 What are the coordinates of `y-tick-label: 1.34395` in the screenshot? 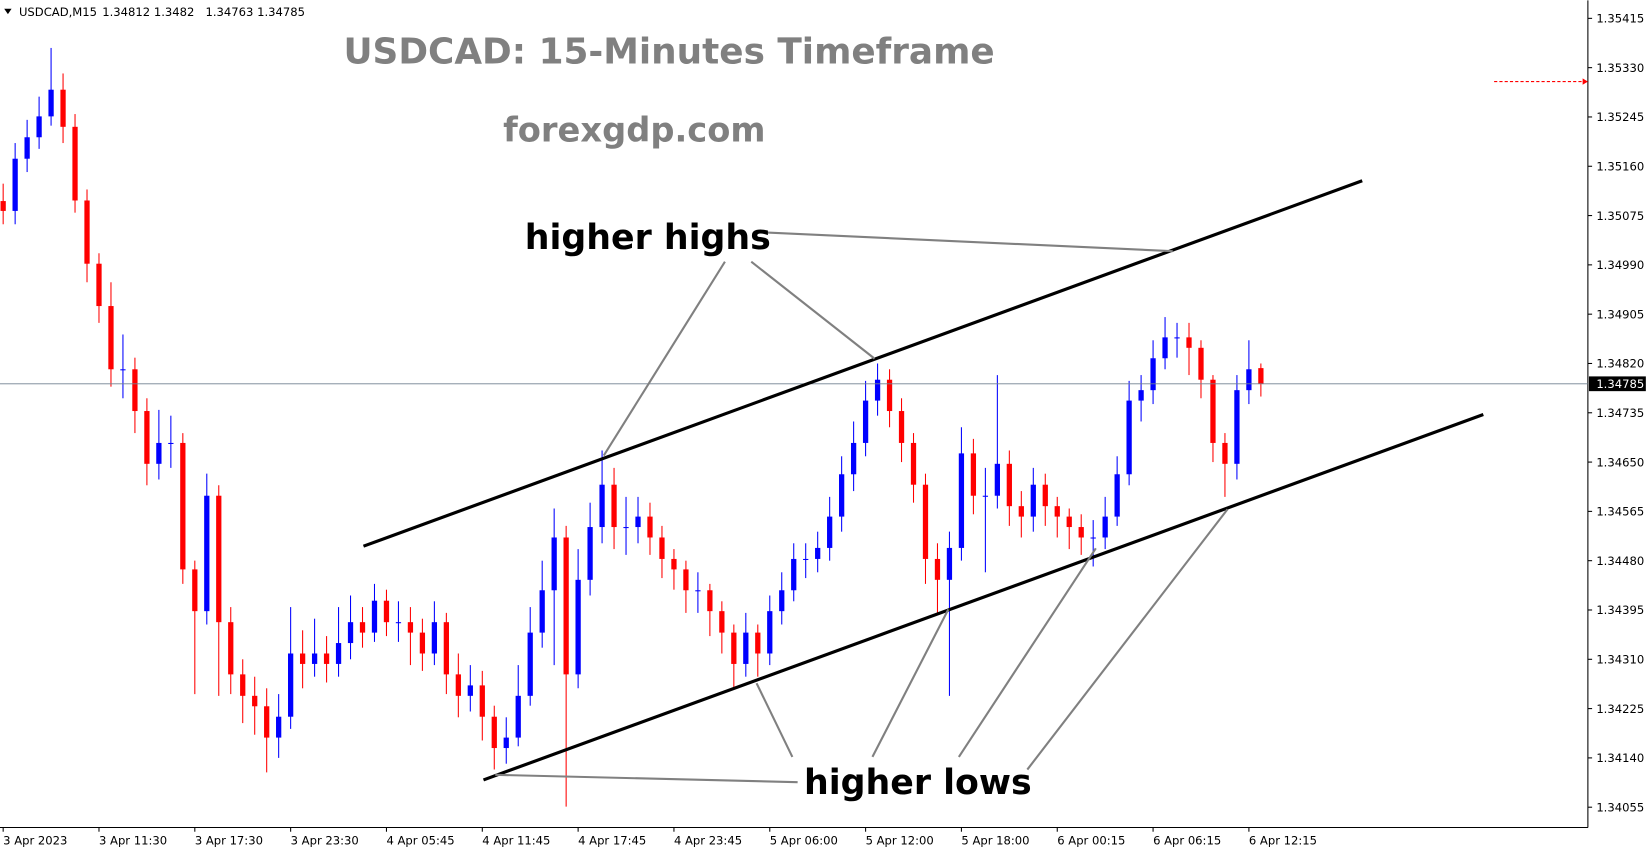 It's located at (1620, 610).